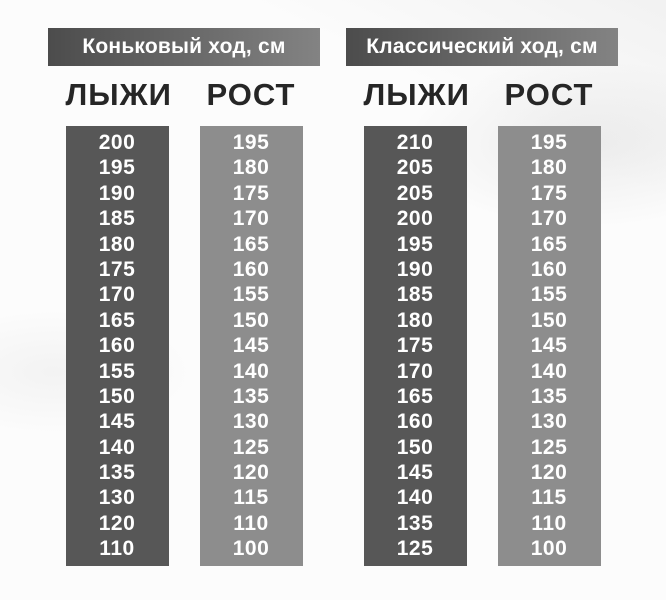  I want to click on ski-length-cell: 125, so click(415, 549).